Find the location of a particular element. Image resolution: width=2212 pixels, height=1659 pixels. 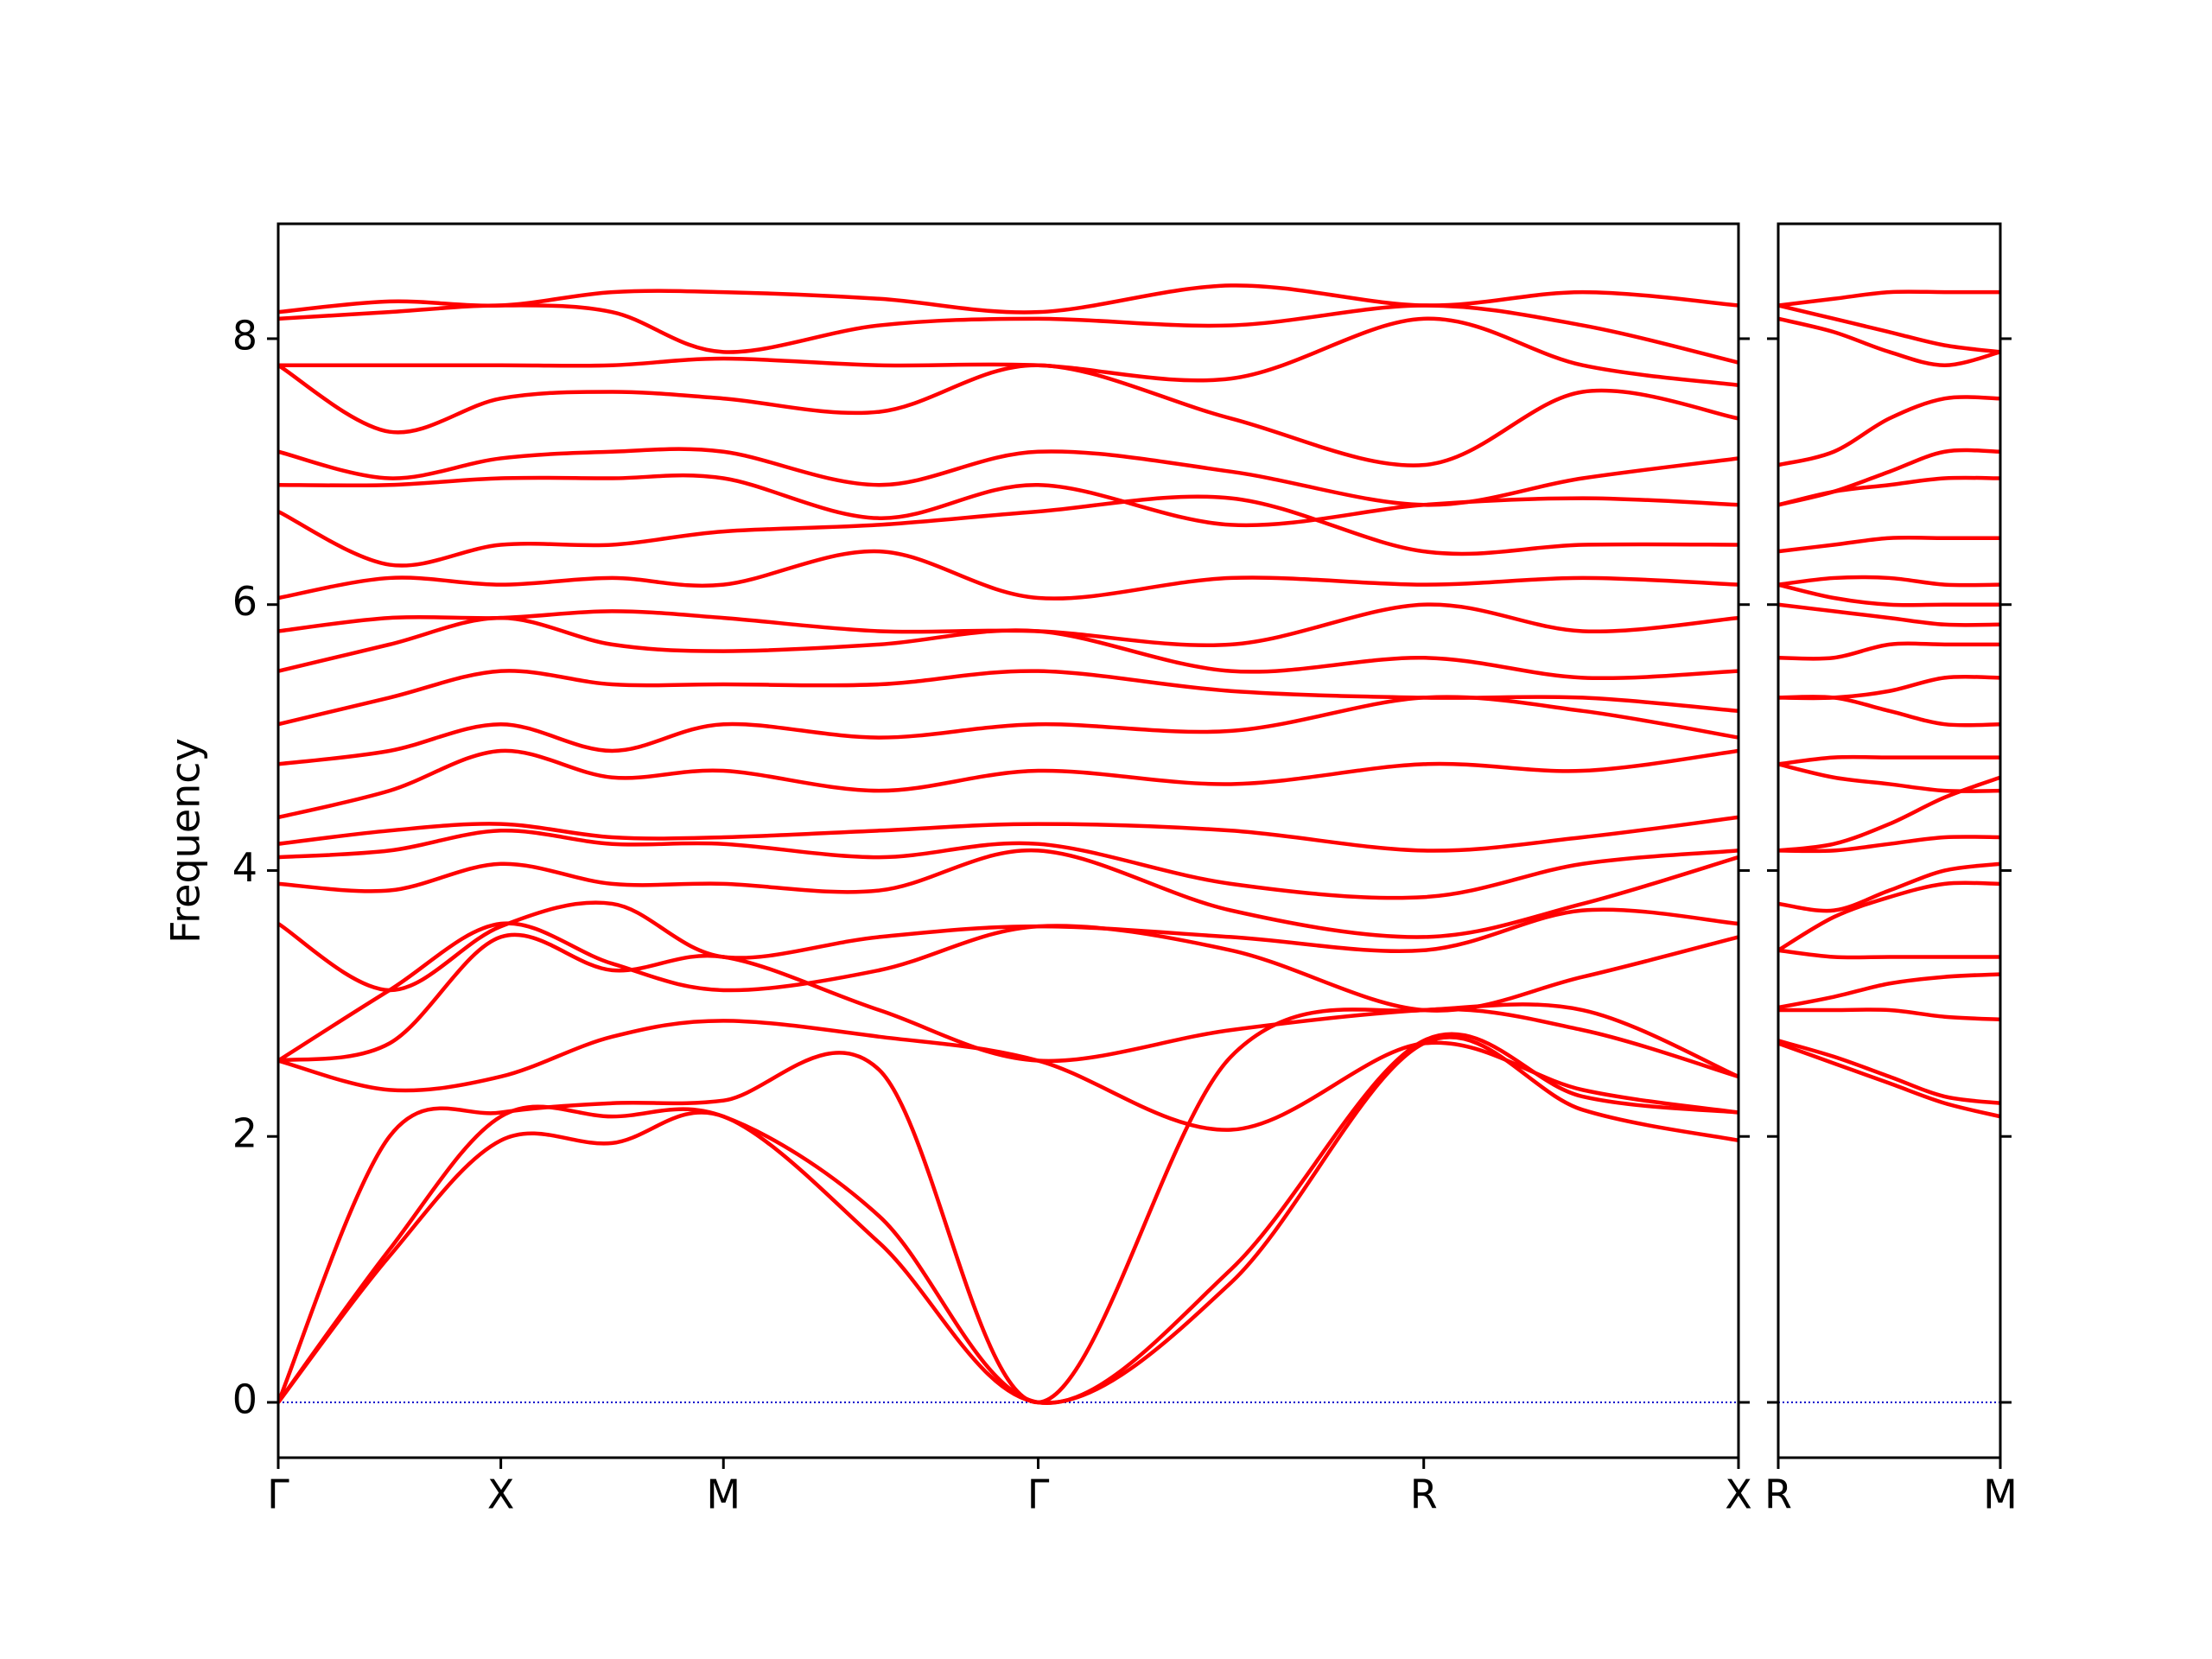

y-tick-label: 2 is located at coordinates (244, 1133).